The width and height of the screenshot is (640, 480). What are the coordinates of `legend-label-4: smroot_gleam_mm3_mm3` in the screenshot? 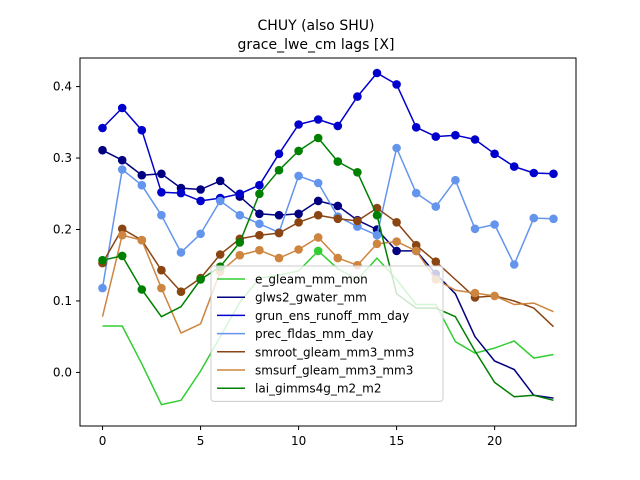 It's located at (334, 352).